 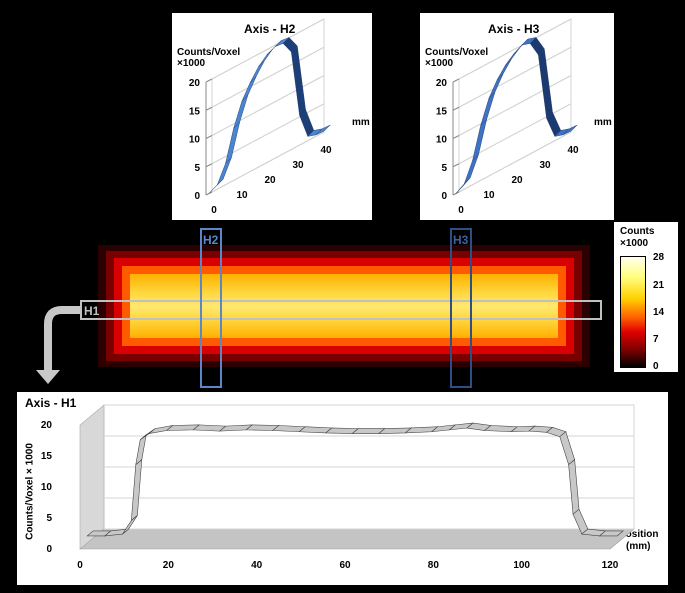 I want to click on h3-xtick-label: 0, so click(x=461, y=210).